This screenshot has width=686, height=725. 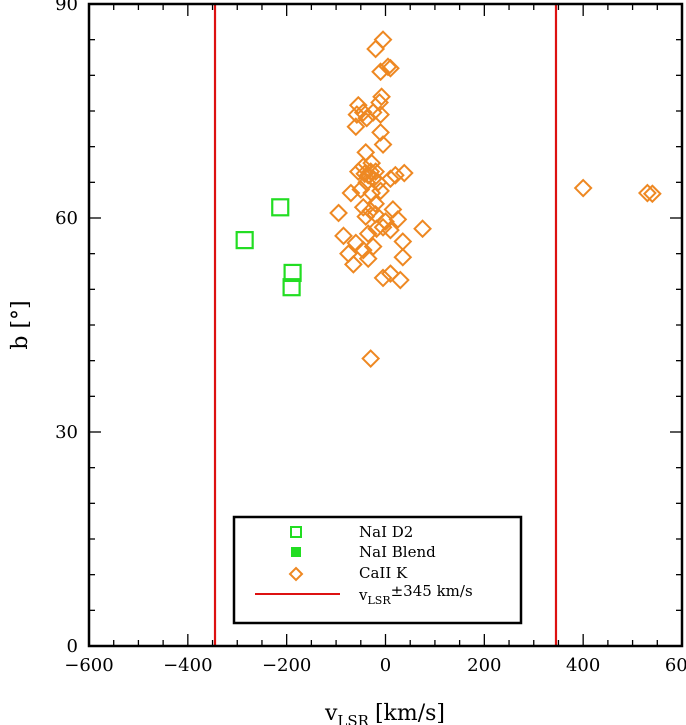 I want to click on x-axis-title-symbol: v, so click(x=331, y=713).